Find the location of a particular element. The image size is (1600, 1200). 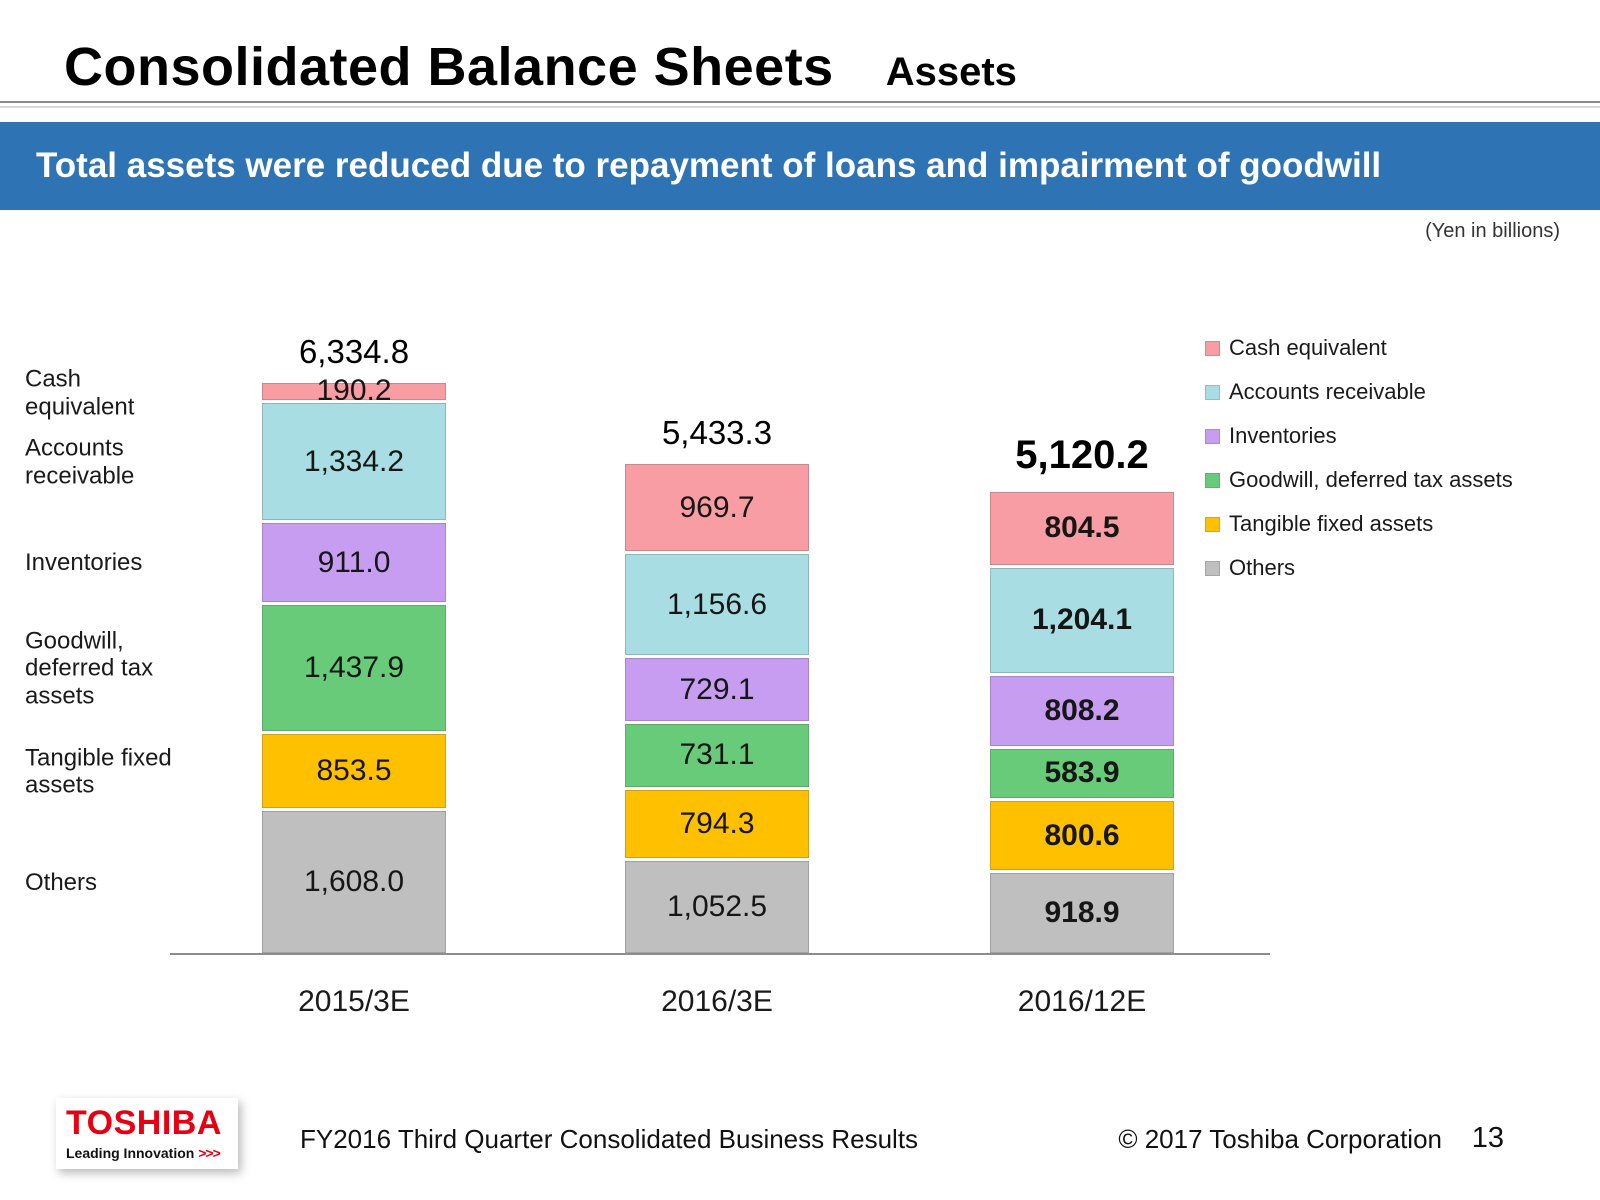

segment-value-label: 800.6 is located at coordinates (1082, 835).